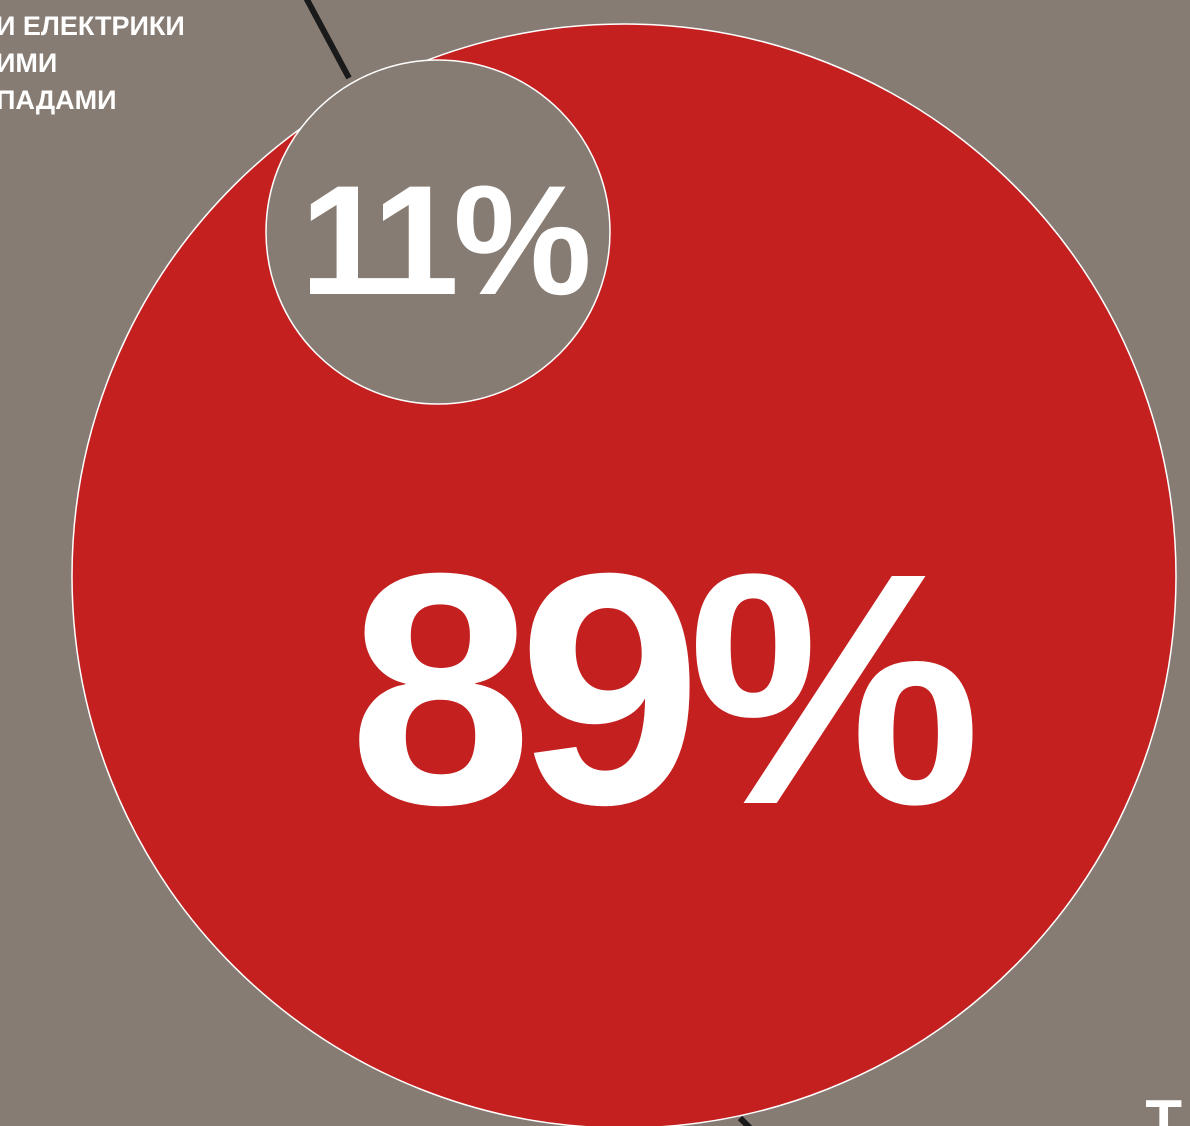  Describe the element at coordinates (92, 26) in the screenshot. I see `annotation-line-1: И ЕЛЕКТРИКИ` at that location.